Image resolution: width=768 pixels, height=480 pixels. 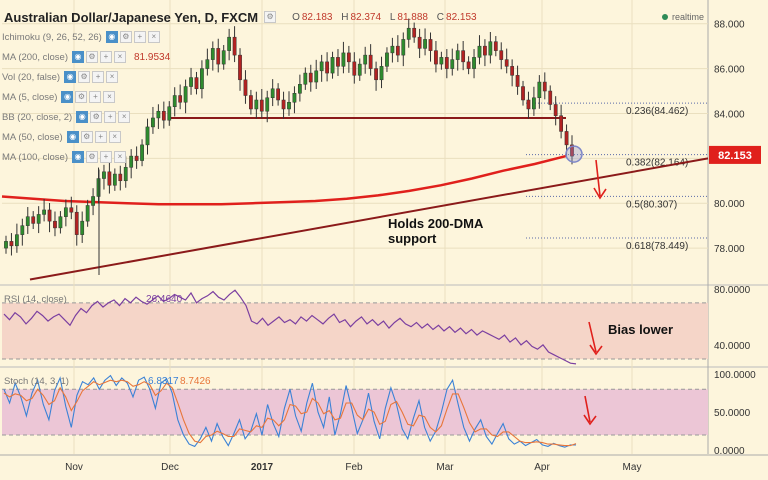 I want to click on ma200-line, so click(x=284, y=180).